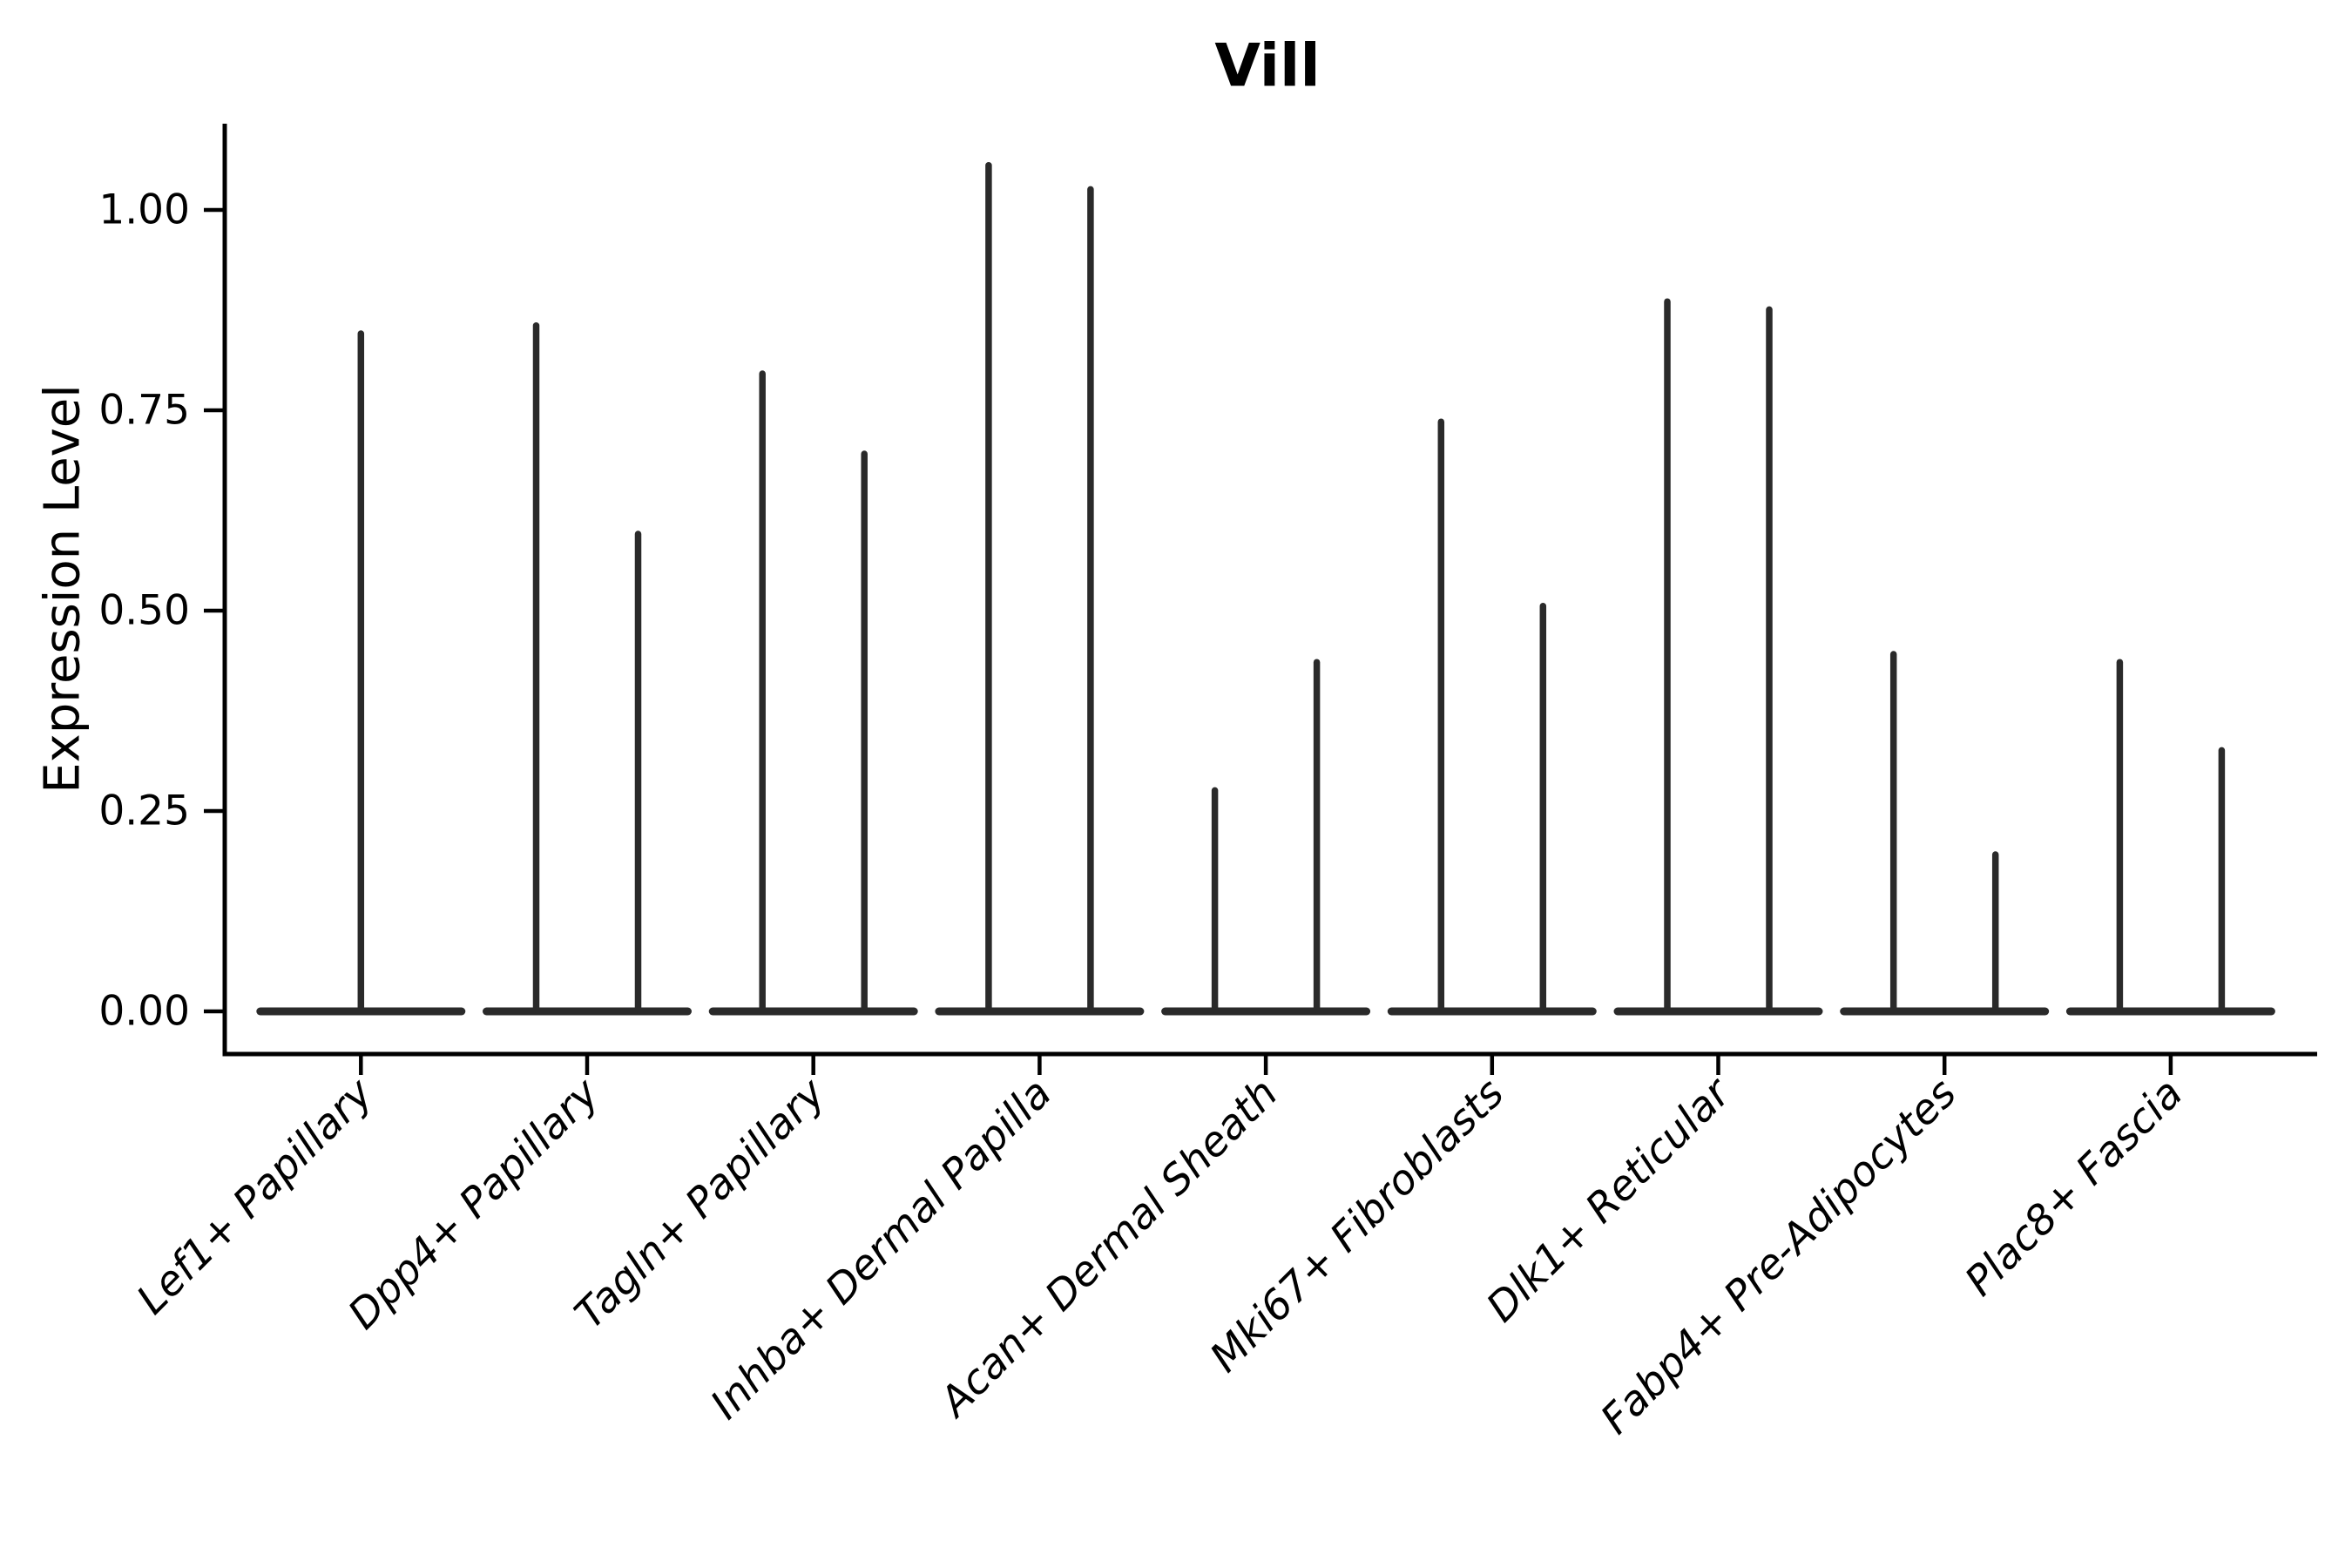 This screenshot has width=2352, height=1568. What do you see at coordinates (1267, 66) in the screenshot?
I see `chart-title: Vill` at bounding box center [1267, 66].